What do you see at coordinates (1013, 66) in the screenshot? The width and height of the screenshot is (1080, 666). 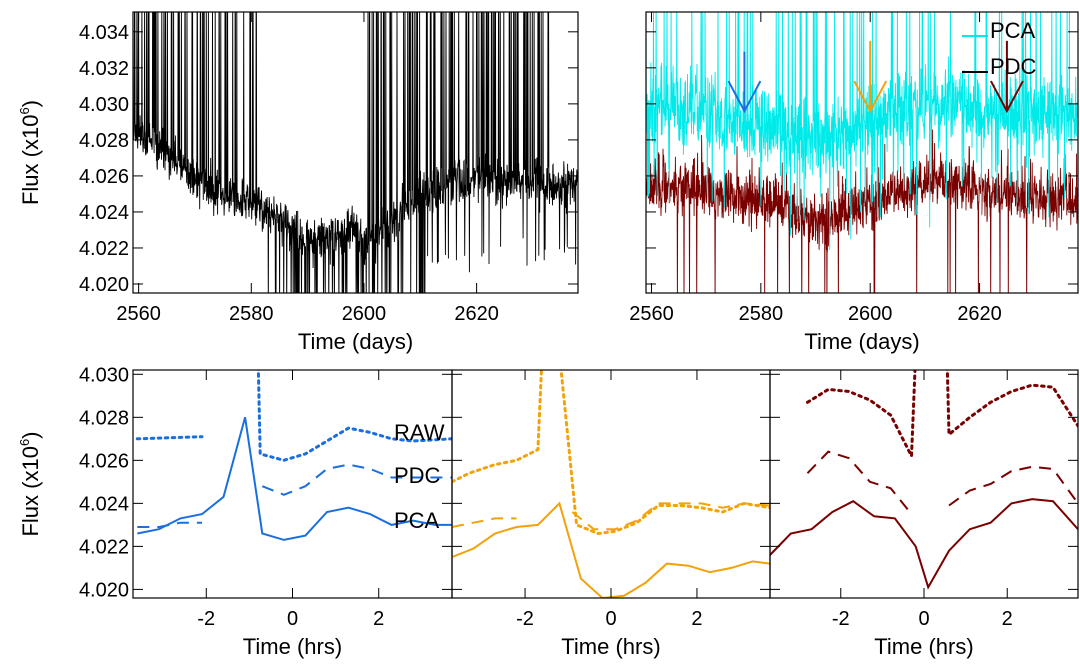 I see `legend-label-pdc: PDC` at bounding box center [1013, 66].